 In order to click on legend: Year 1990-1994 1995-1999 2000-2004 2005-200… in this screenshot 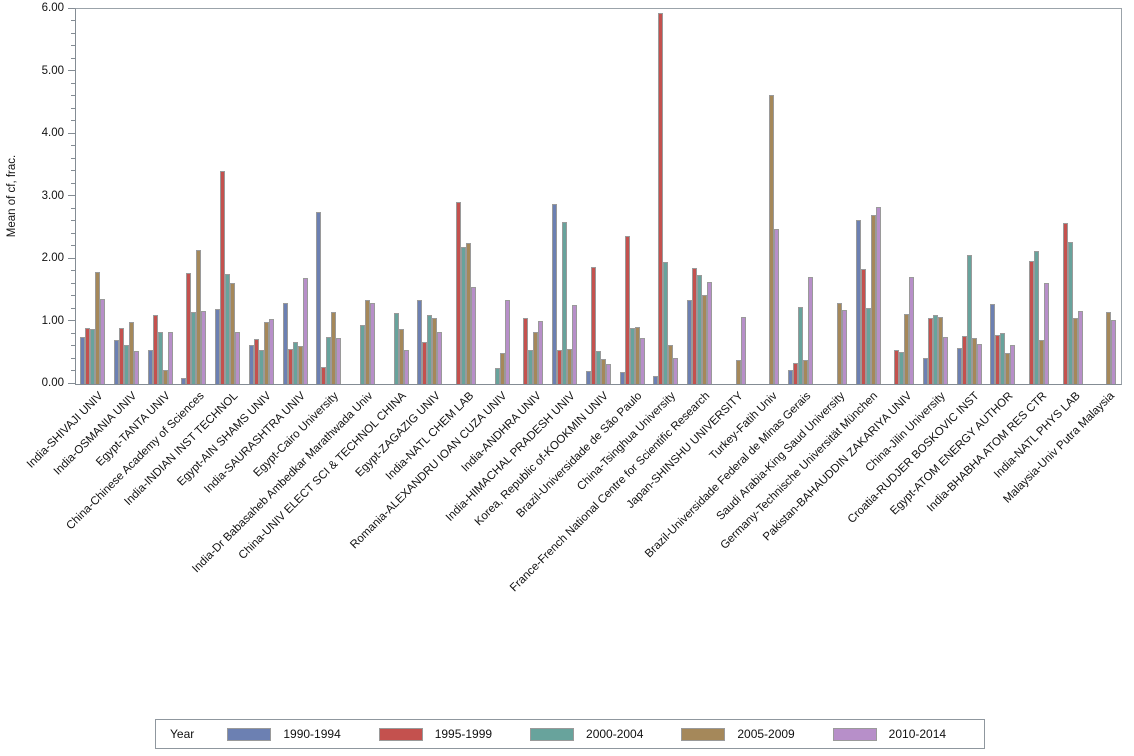, I will do `click(570, 734)`.